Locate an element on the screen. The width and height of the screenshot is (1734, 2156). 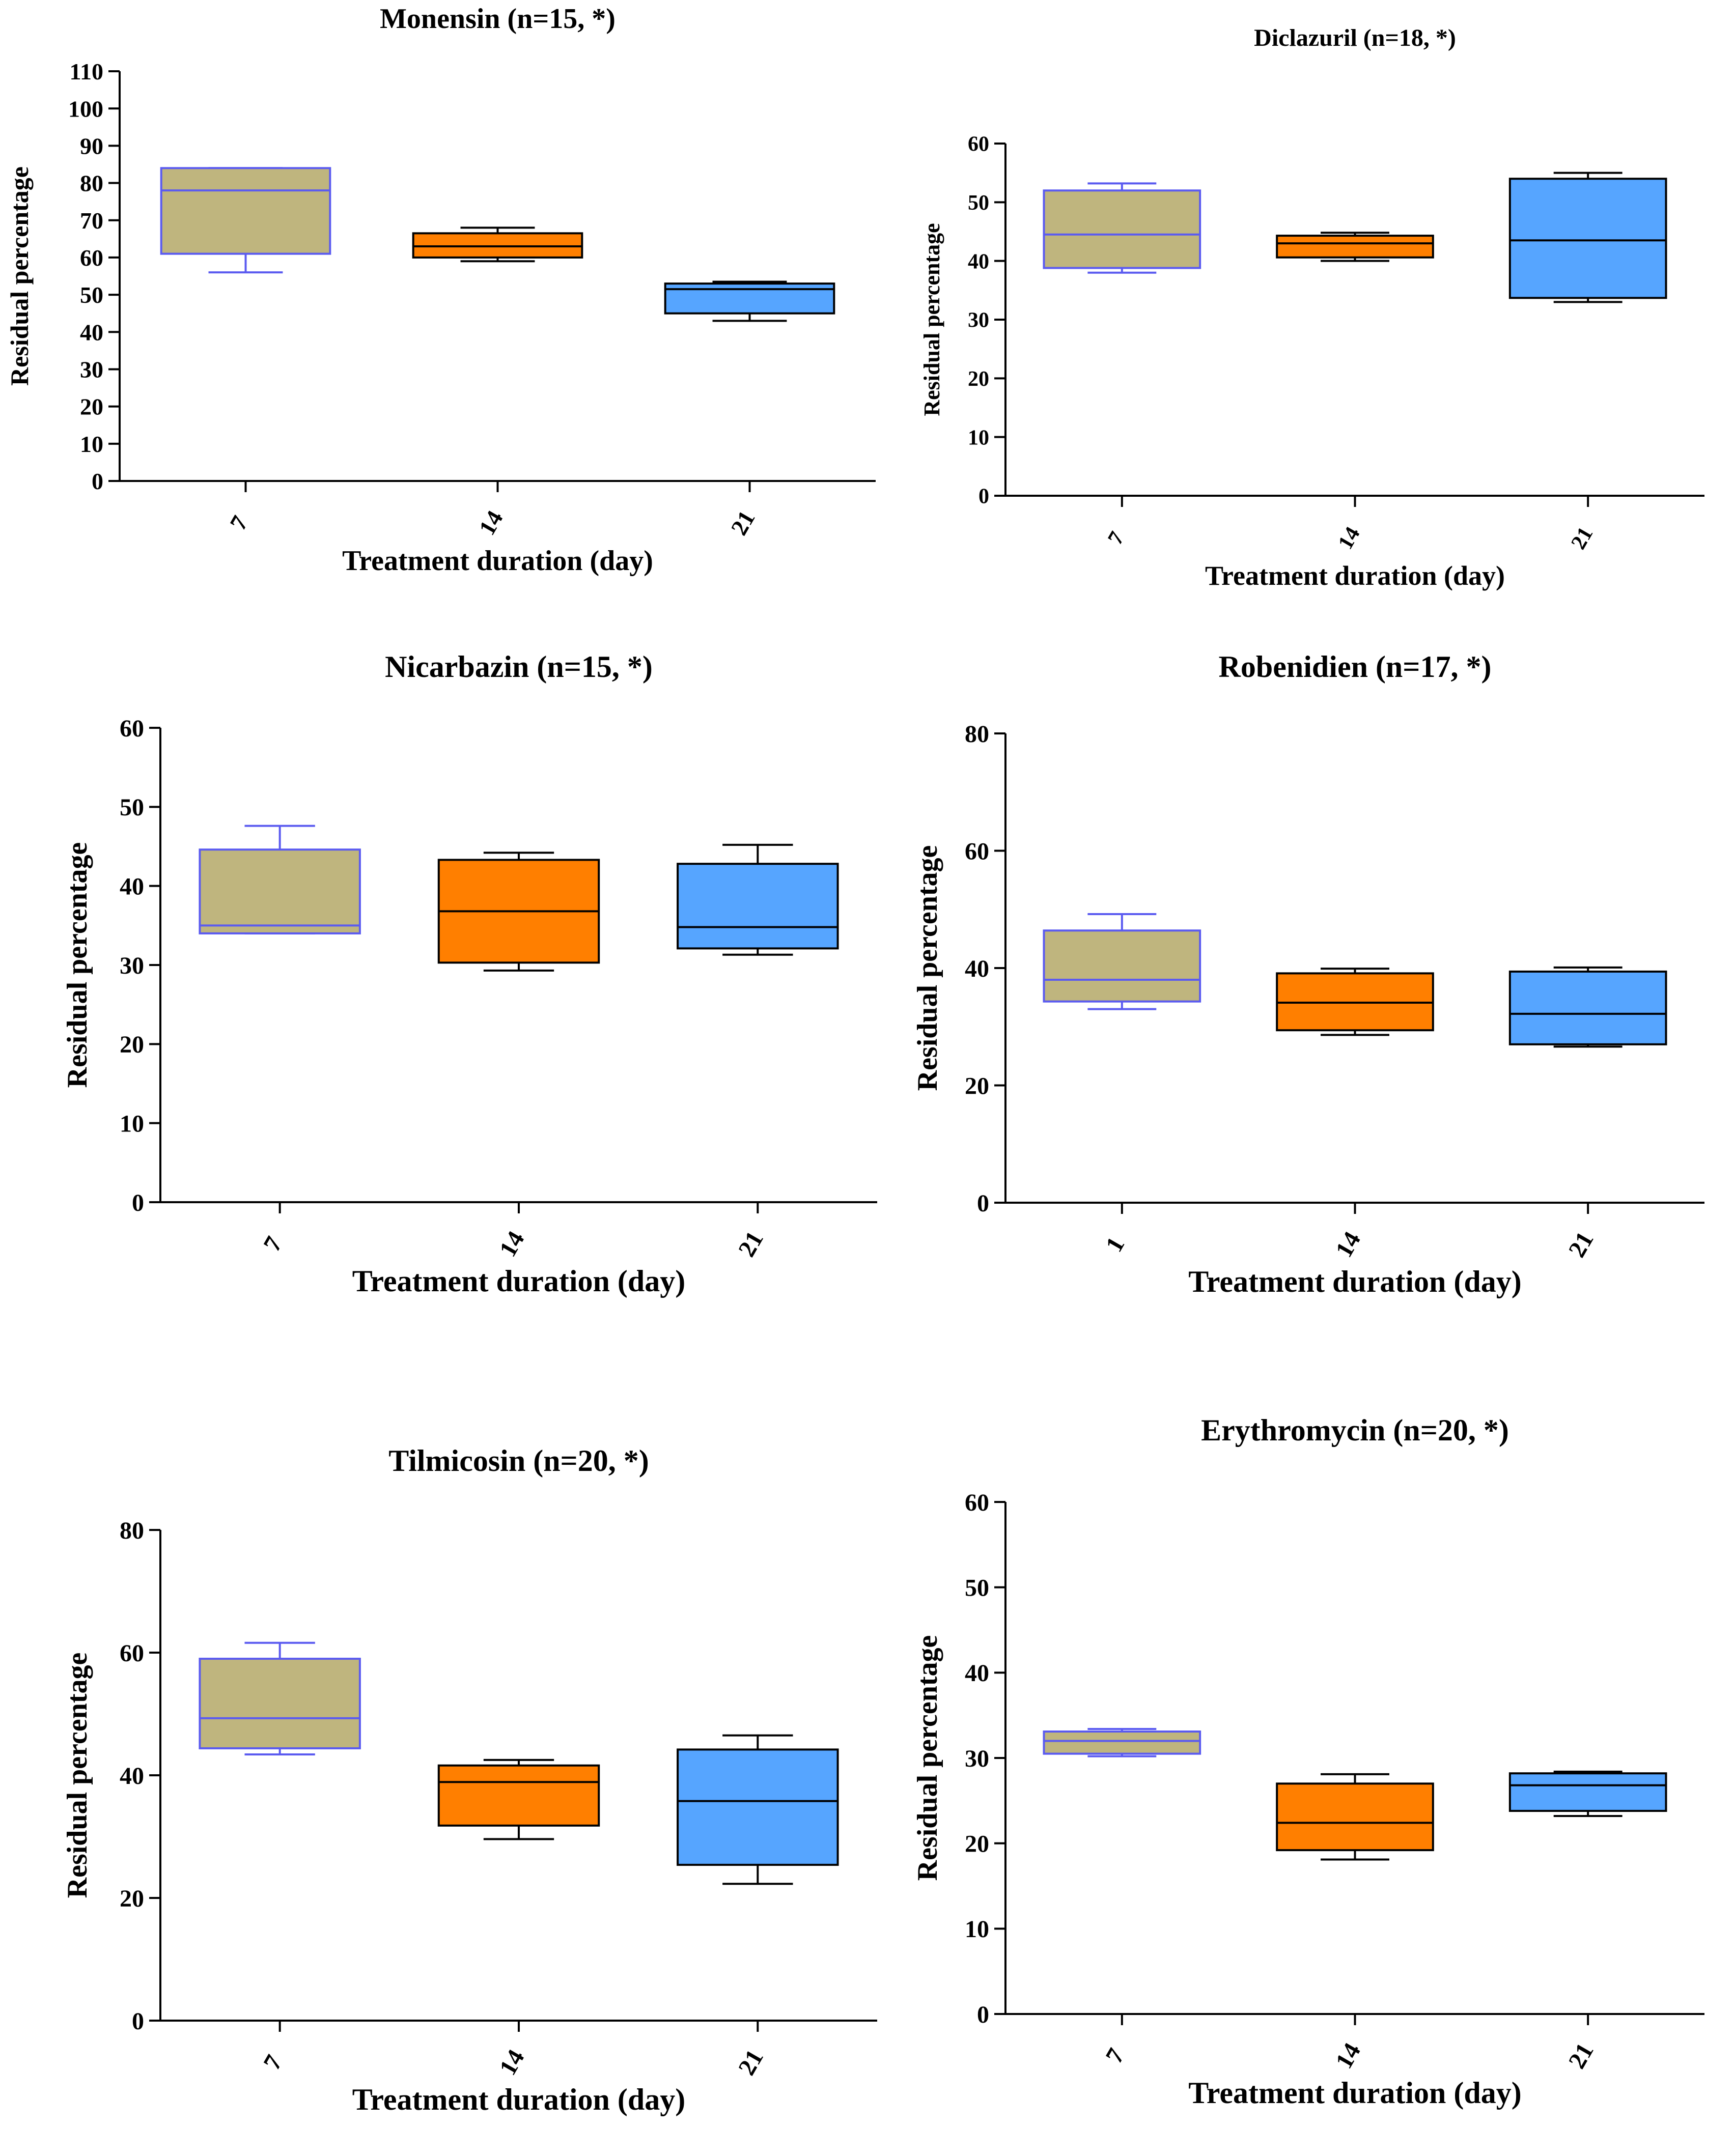
chart-title: Diclazuril (n=18, *) is located at coordinates (1355, 37).